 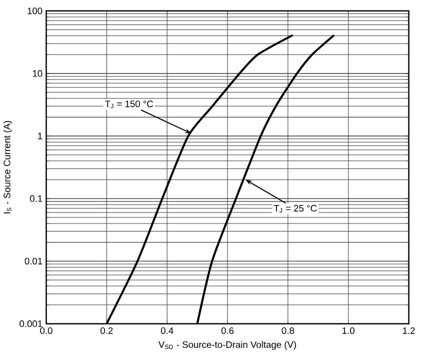 I want to click on x-tick-label: 1.0, so click(x=348, y=330).